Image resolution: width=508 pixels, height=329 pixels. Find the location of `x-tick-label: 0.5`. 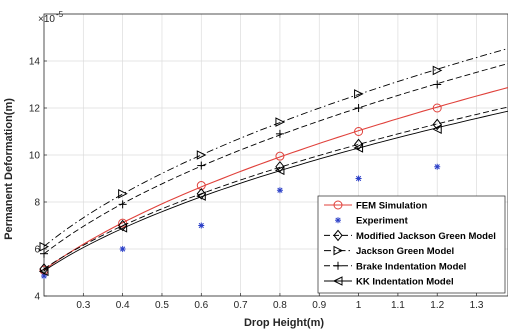

x-tick-label: 0.5 is located at coordinates (162, 305).